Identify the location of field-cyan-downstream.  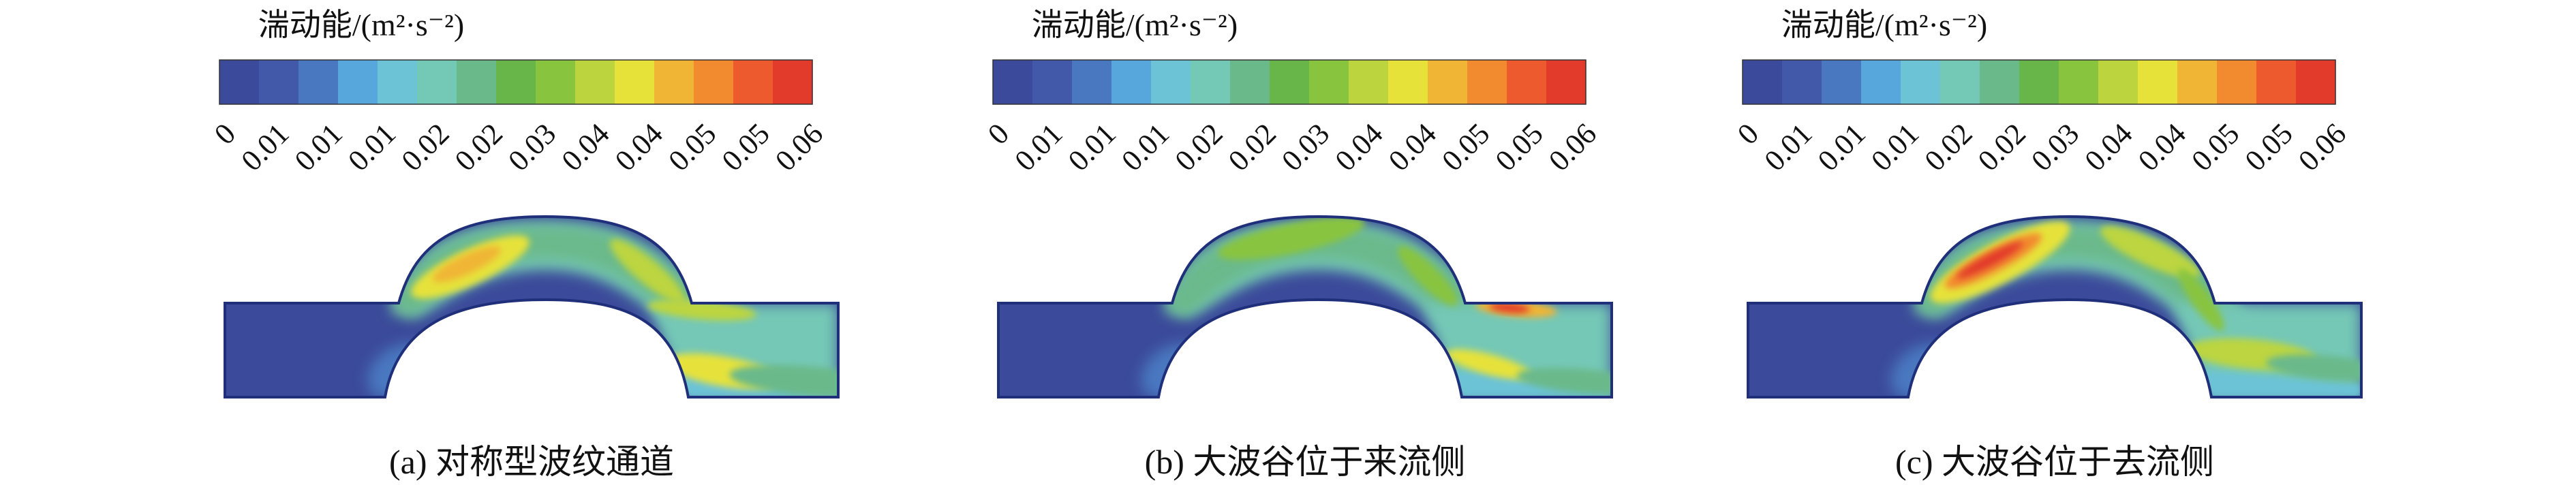
(2279, 383).